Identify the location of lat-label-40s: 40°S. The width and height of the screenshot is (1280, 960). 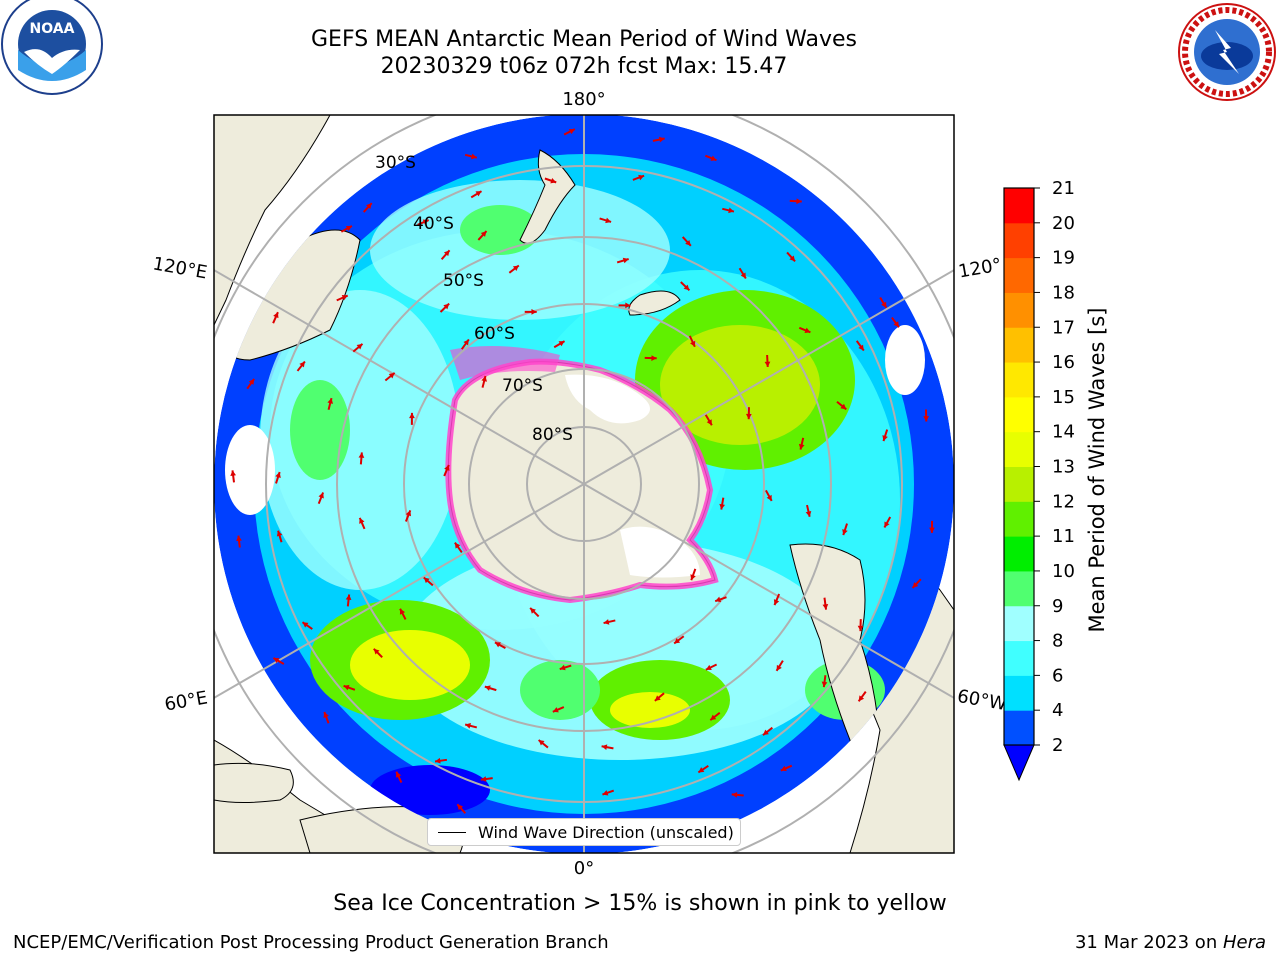
(433, 224).